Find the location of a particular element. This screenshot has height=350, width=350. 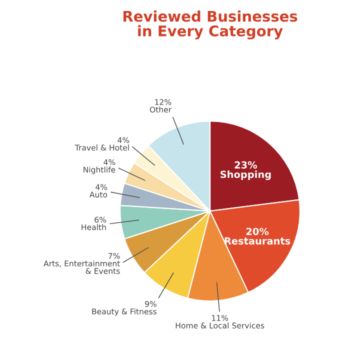

slice-label: Restaurants is located at coordinates (257, 241).